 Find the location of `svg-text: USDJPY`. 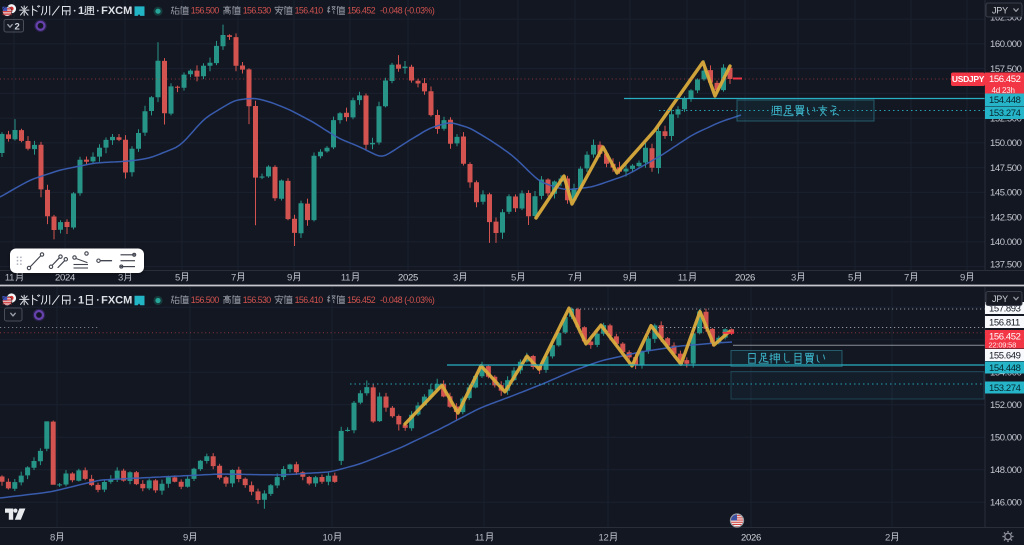

svg-text: USDJPY is located at coordinates (968, 79).